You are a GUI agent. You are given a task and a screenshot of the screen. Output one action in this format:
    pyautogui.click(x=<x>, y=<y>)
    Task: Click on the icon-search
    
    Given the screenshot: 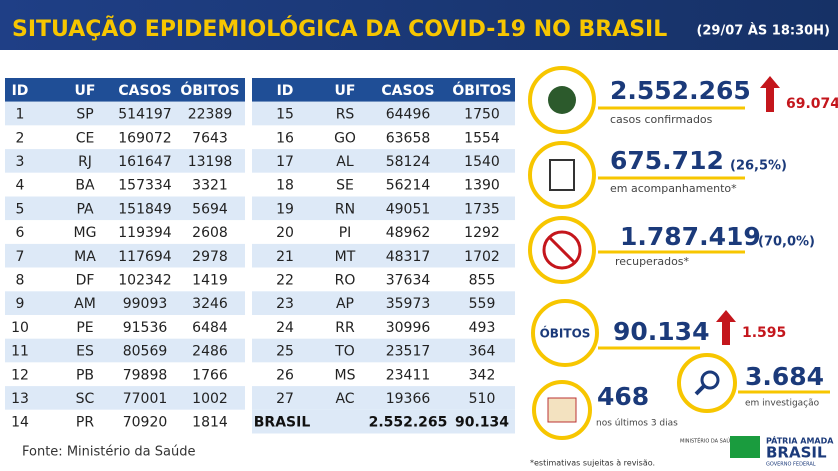 What is the action you would take?
    pyautogui.click(x=707, y=383)
    